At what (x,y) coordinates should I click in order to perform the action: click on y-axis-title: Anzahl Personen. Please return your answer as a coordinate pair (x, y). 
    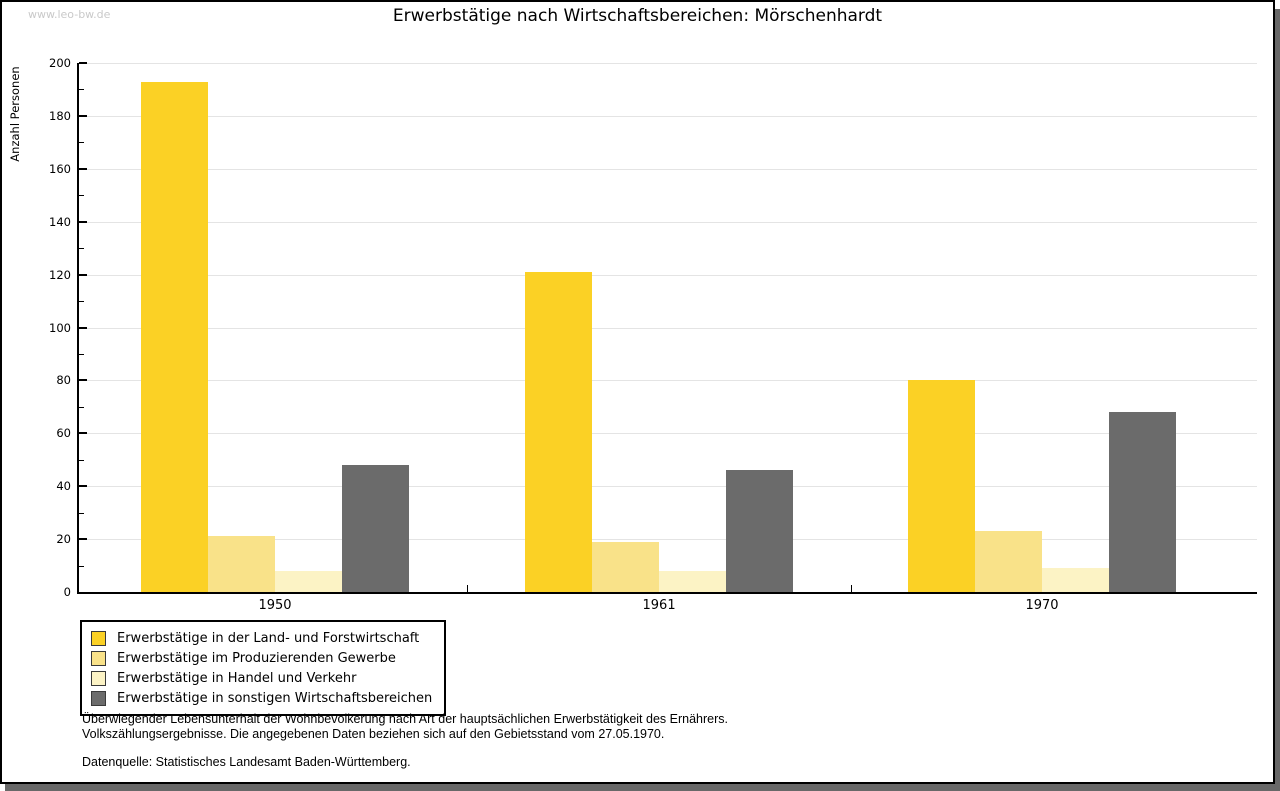
    Looking at the image, I should click on (15, 114).